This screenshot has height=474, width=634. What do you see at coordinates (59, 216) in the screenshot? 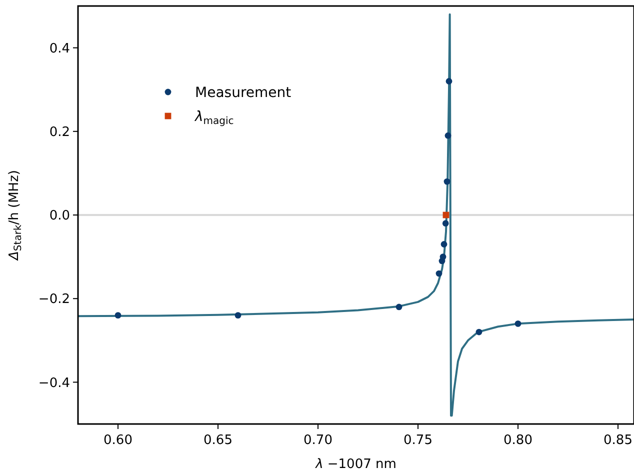
I see `y-tick-label: 0.0` at bounding box center [59, 216].